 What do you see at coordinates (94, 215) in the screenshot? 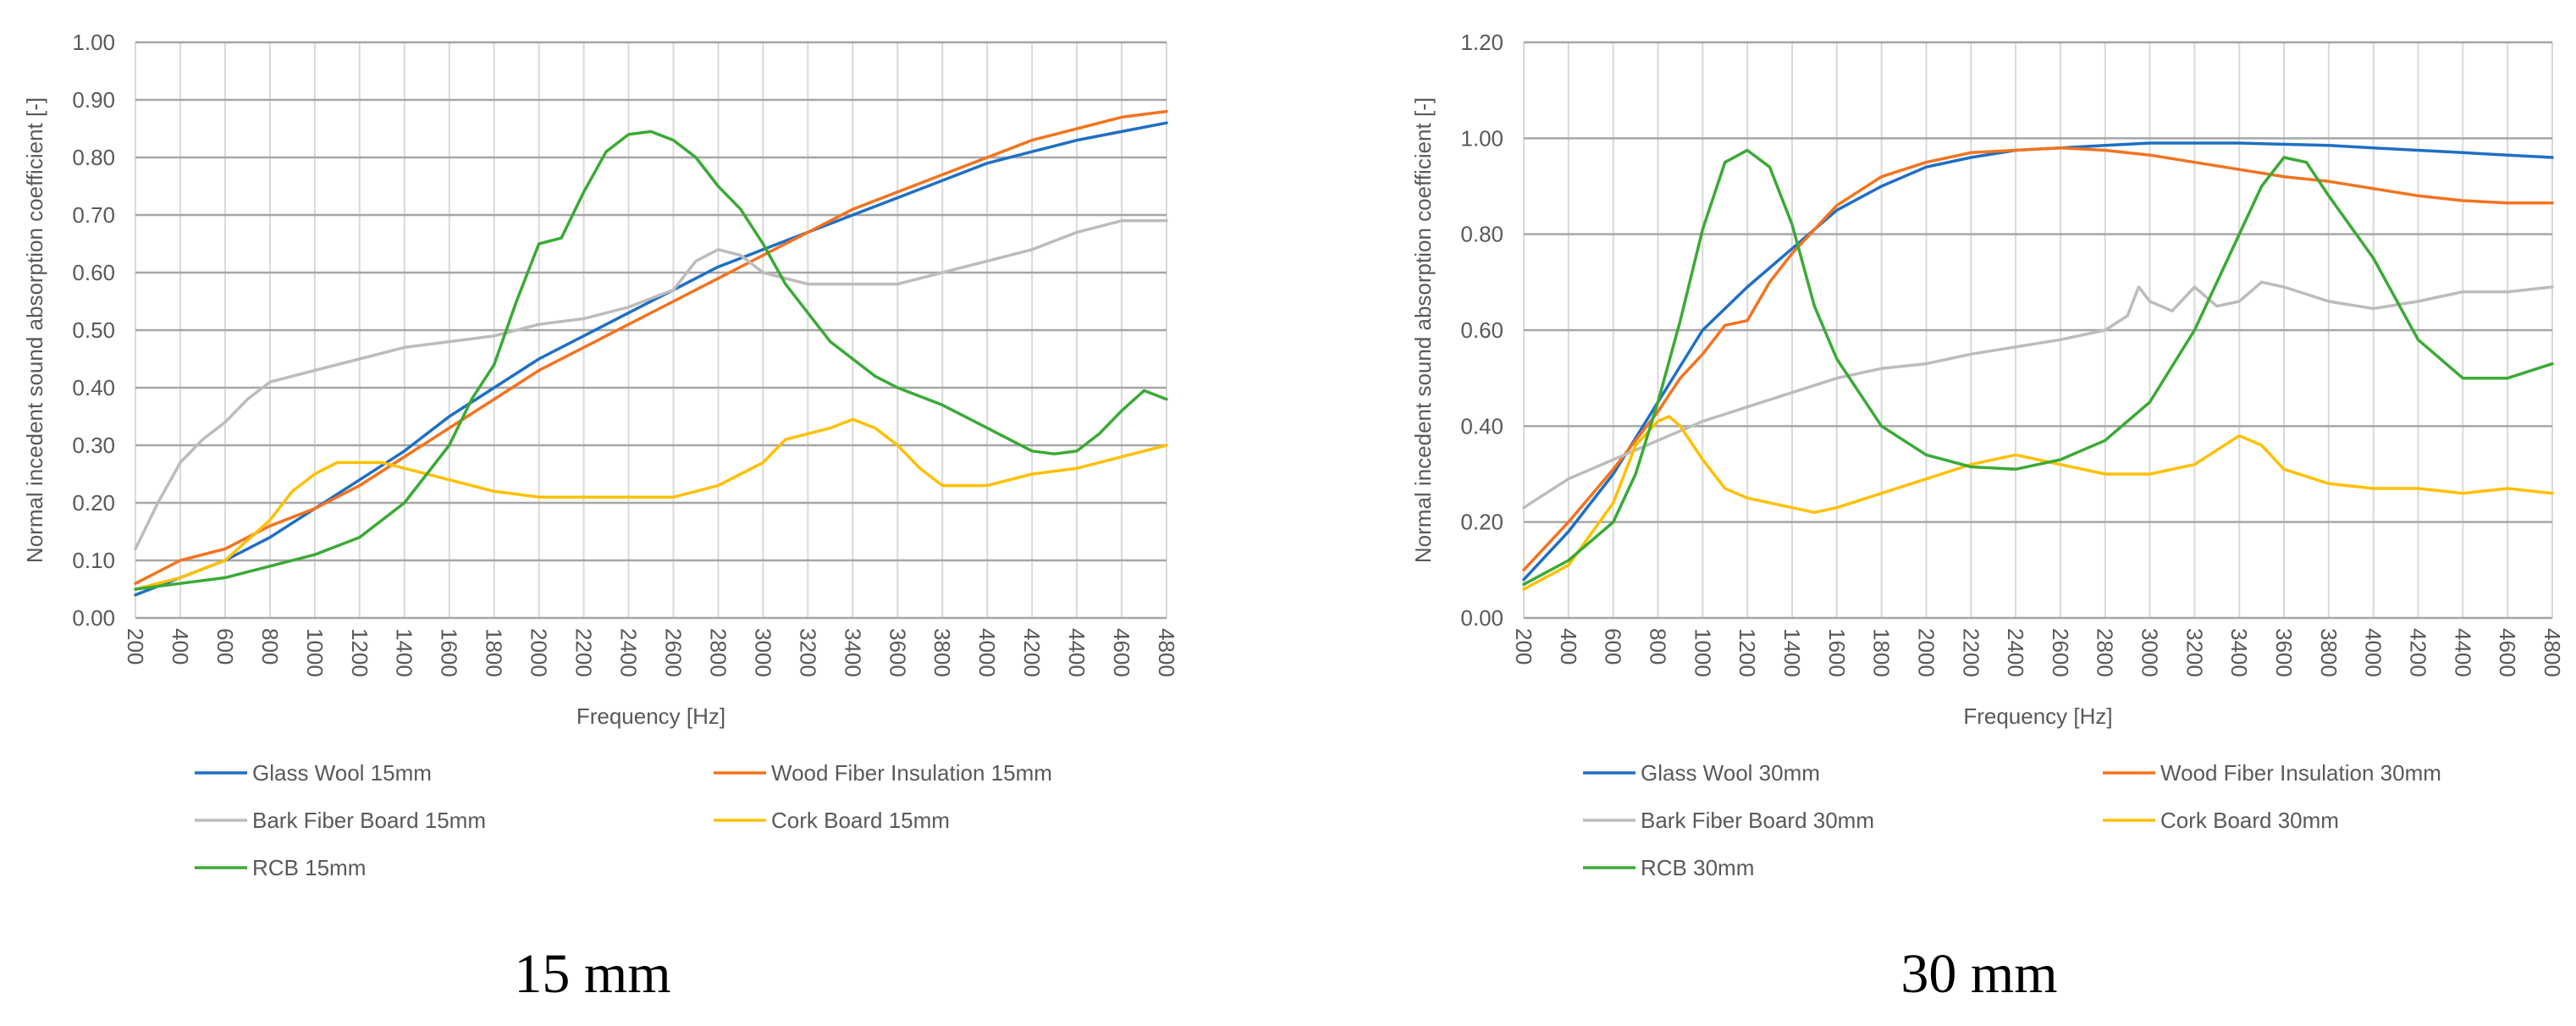
I see `y-tick-label: 0.70` at bounding box center [94, 215].